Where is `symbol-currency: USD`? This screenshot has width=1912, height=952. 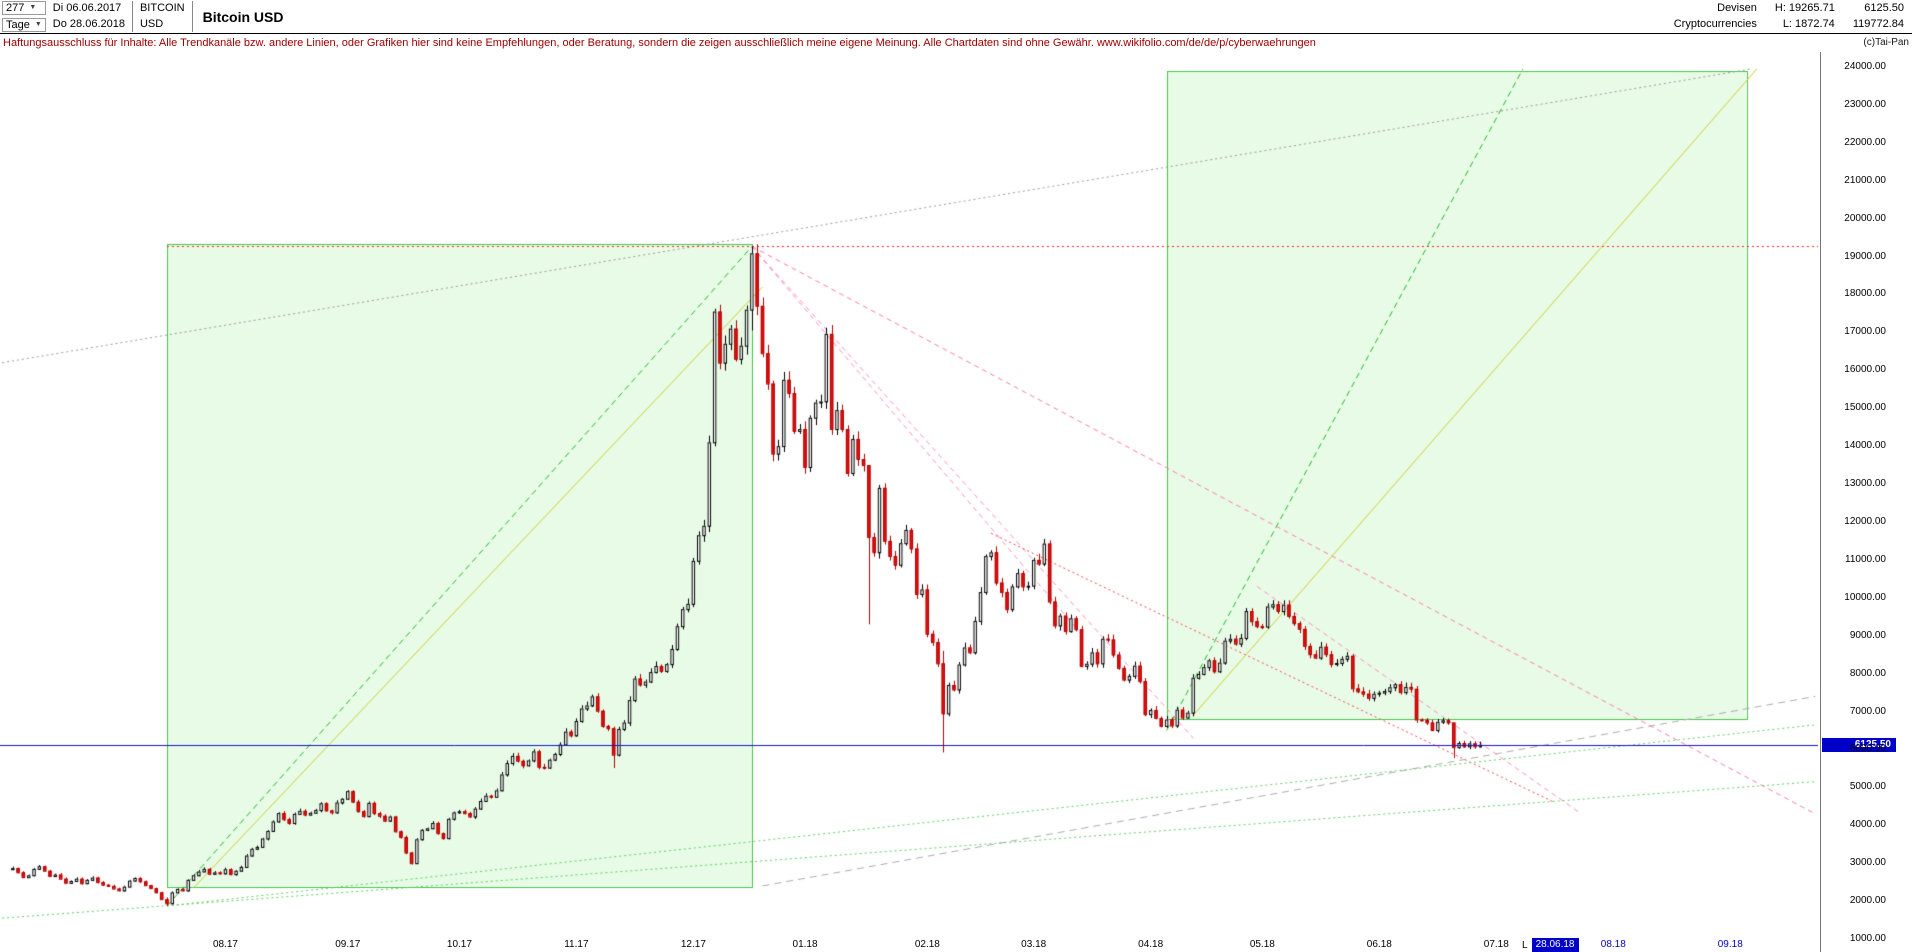
symbol-currency: USD is located at coordinates (151, 24).